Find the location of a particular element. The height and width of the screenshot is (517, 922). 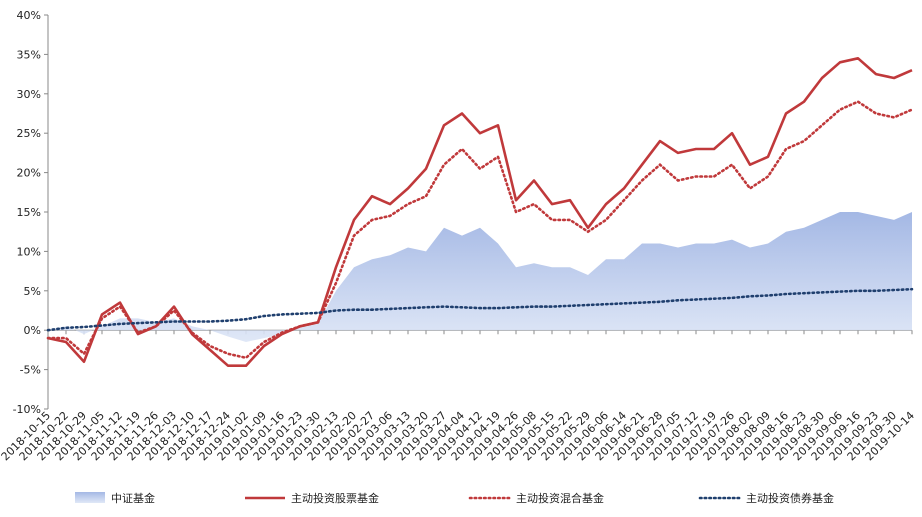

y-tick-label: 35% is located at coordinates (29, 54).